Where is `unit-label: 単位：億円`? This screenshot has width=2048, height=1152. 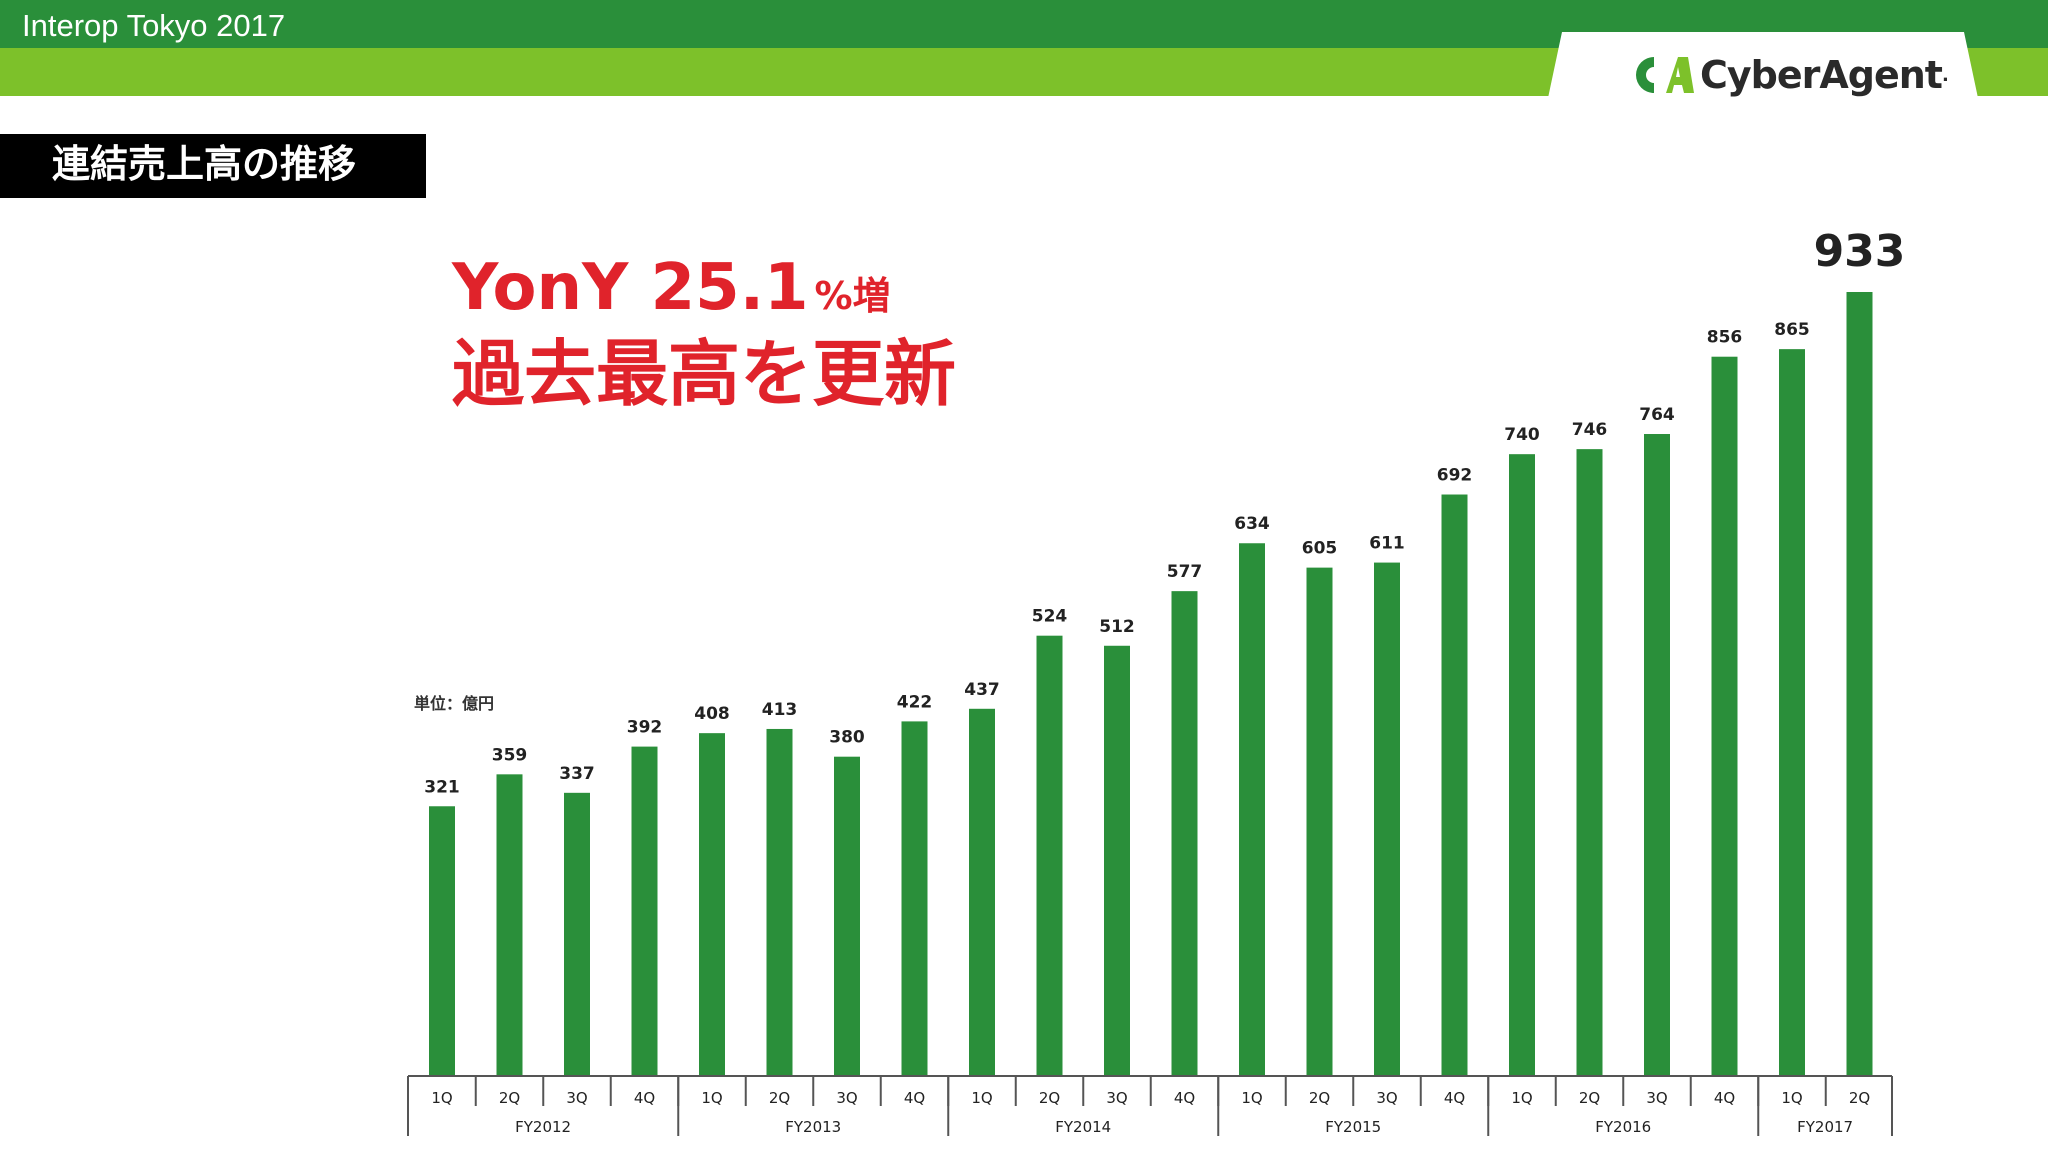 unit-label: 単位：億円 is located at coordinates (454, 703).